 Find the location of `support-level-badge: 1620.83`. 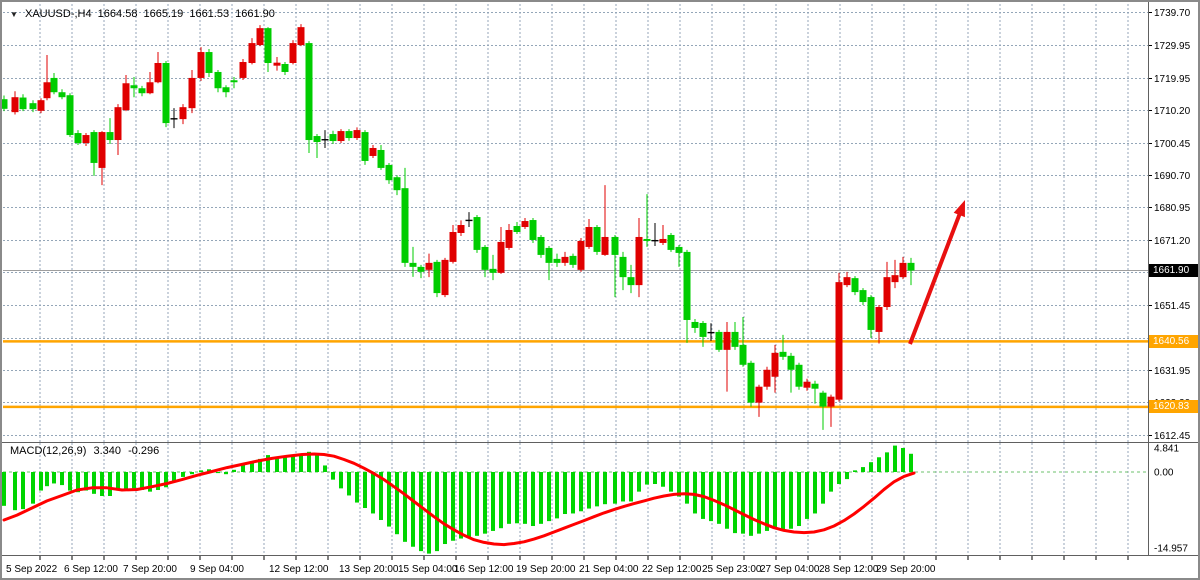

support-level-badge: 1620.83 is located at coordinates (1173, 406).